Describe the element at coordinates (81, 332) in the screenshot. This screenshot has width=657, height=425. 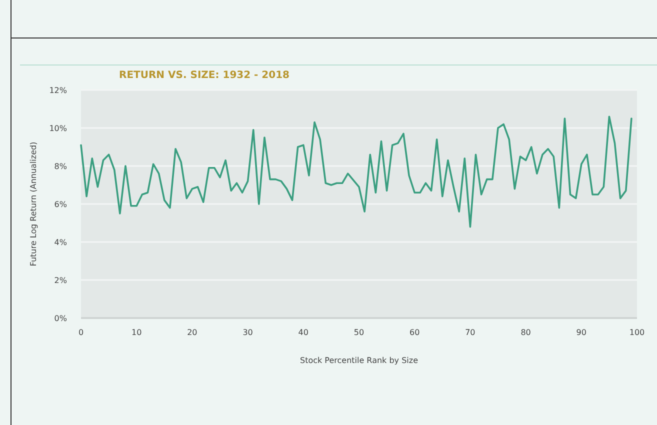
I see `x-tick-label: 0` at that location.